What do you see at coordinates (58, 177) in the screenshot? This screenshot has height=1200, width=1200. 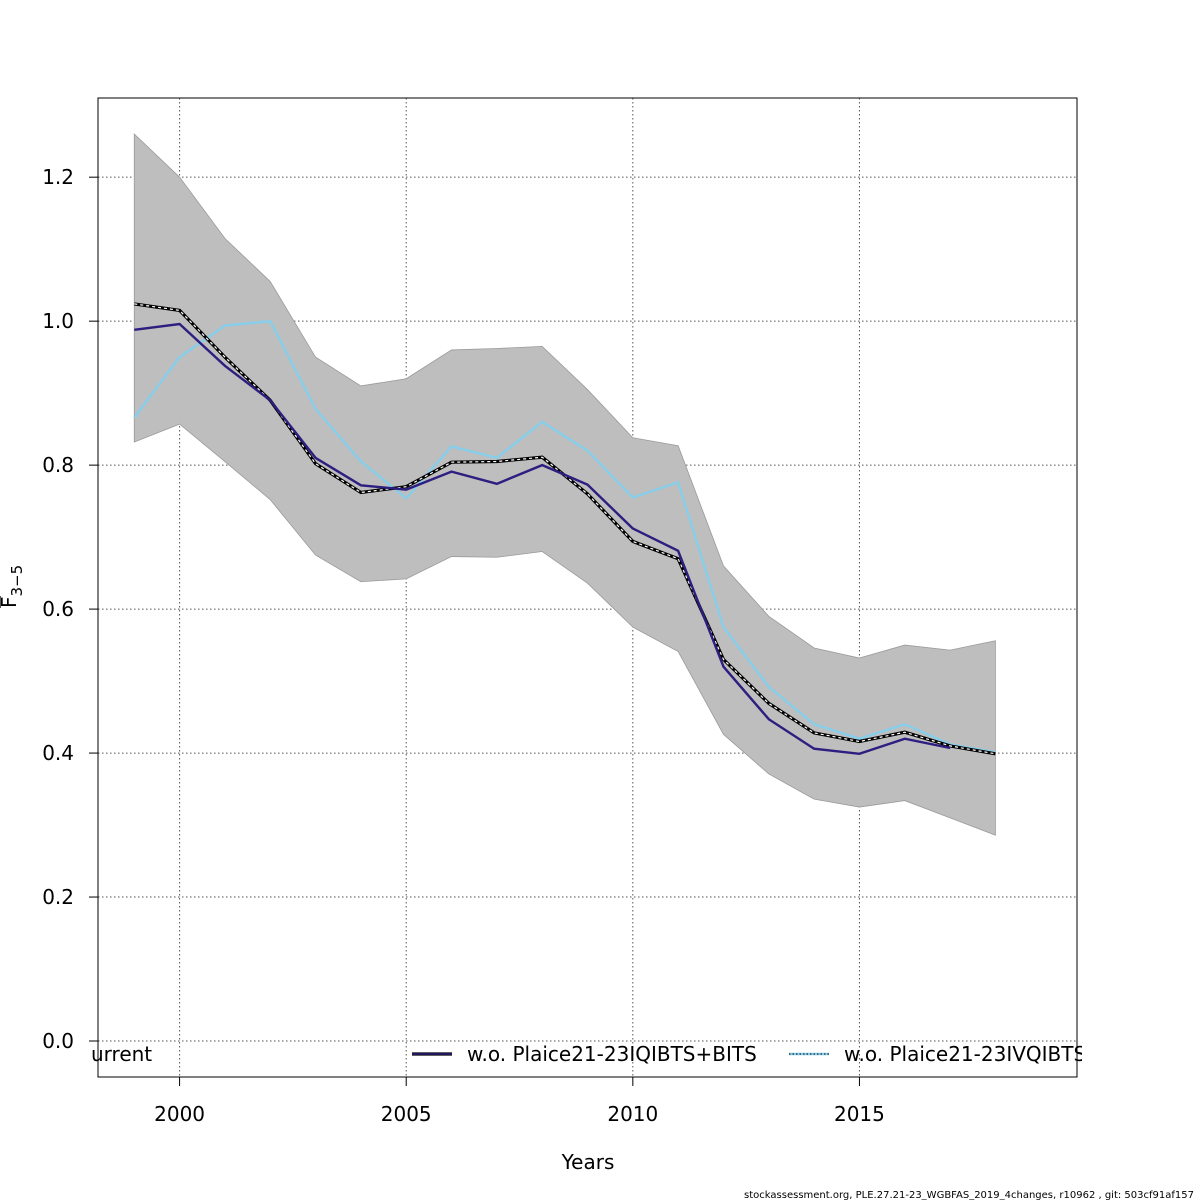 I see `y-tick-label-1.2: 1.2` at bounding box center [58, 177].